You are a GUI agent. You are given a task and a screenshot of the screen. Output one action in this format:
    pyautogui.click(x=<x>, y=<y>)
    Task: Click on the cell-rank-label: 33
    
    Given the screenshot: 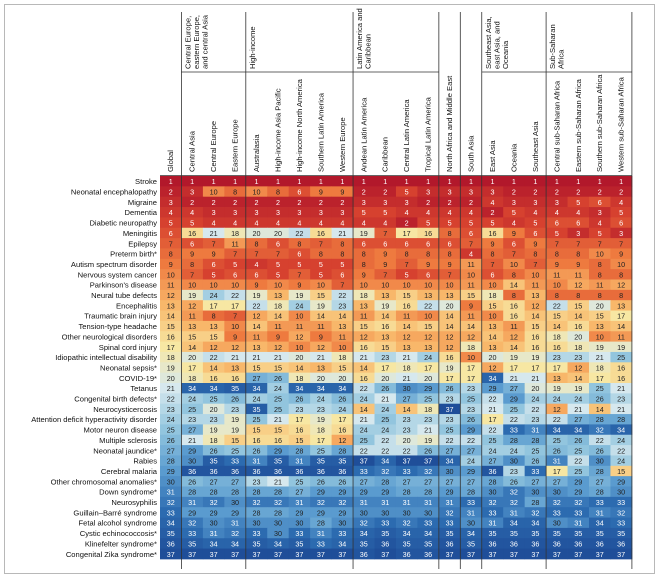 What is the action you would take?
    pyautogui.click(x=557, y=512)
    